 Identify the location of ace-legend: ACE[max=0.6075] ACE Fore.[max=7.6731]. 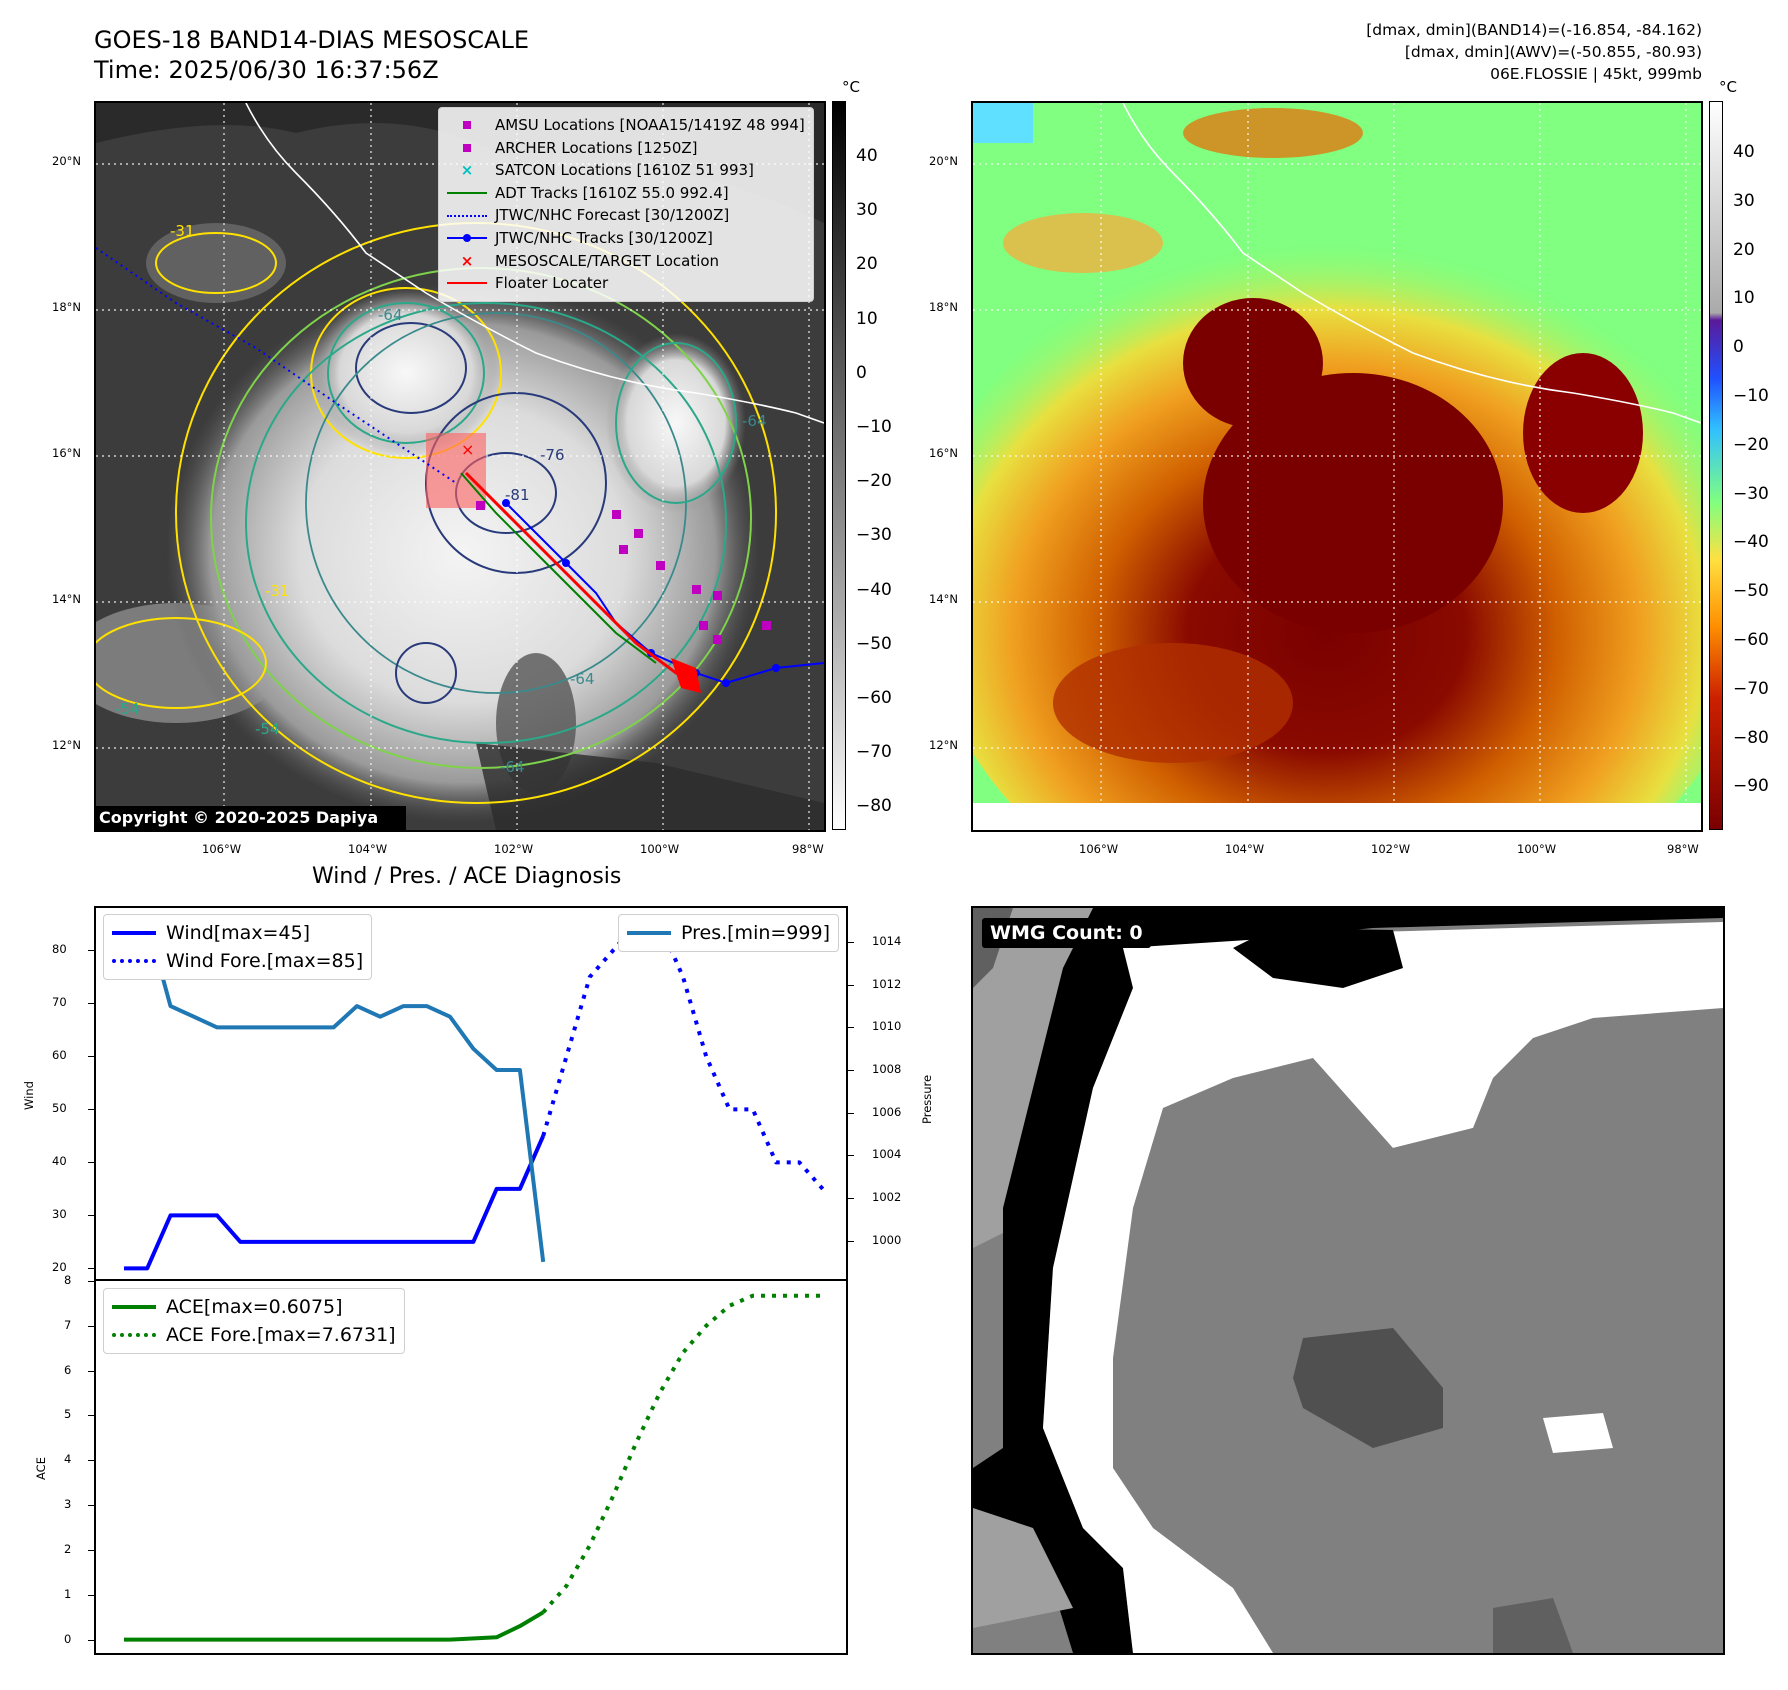
(254, 1321).